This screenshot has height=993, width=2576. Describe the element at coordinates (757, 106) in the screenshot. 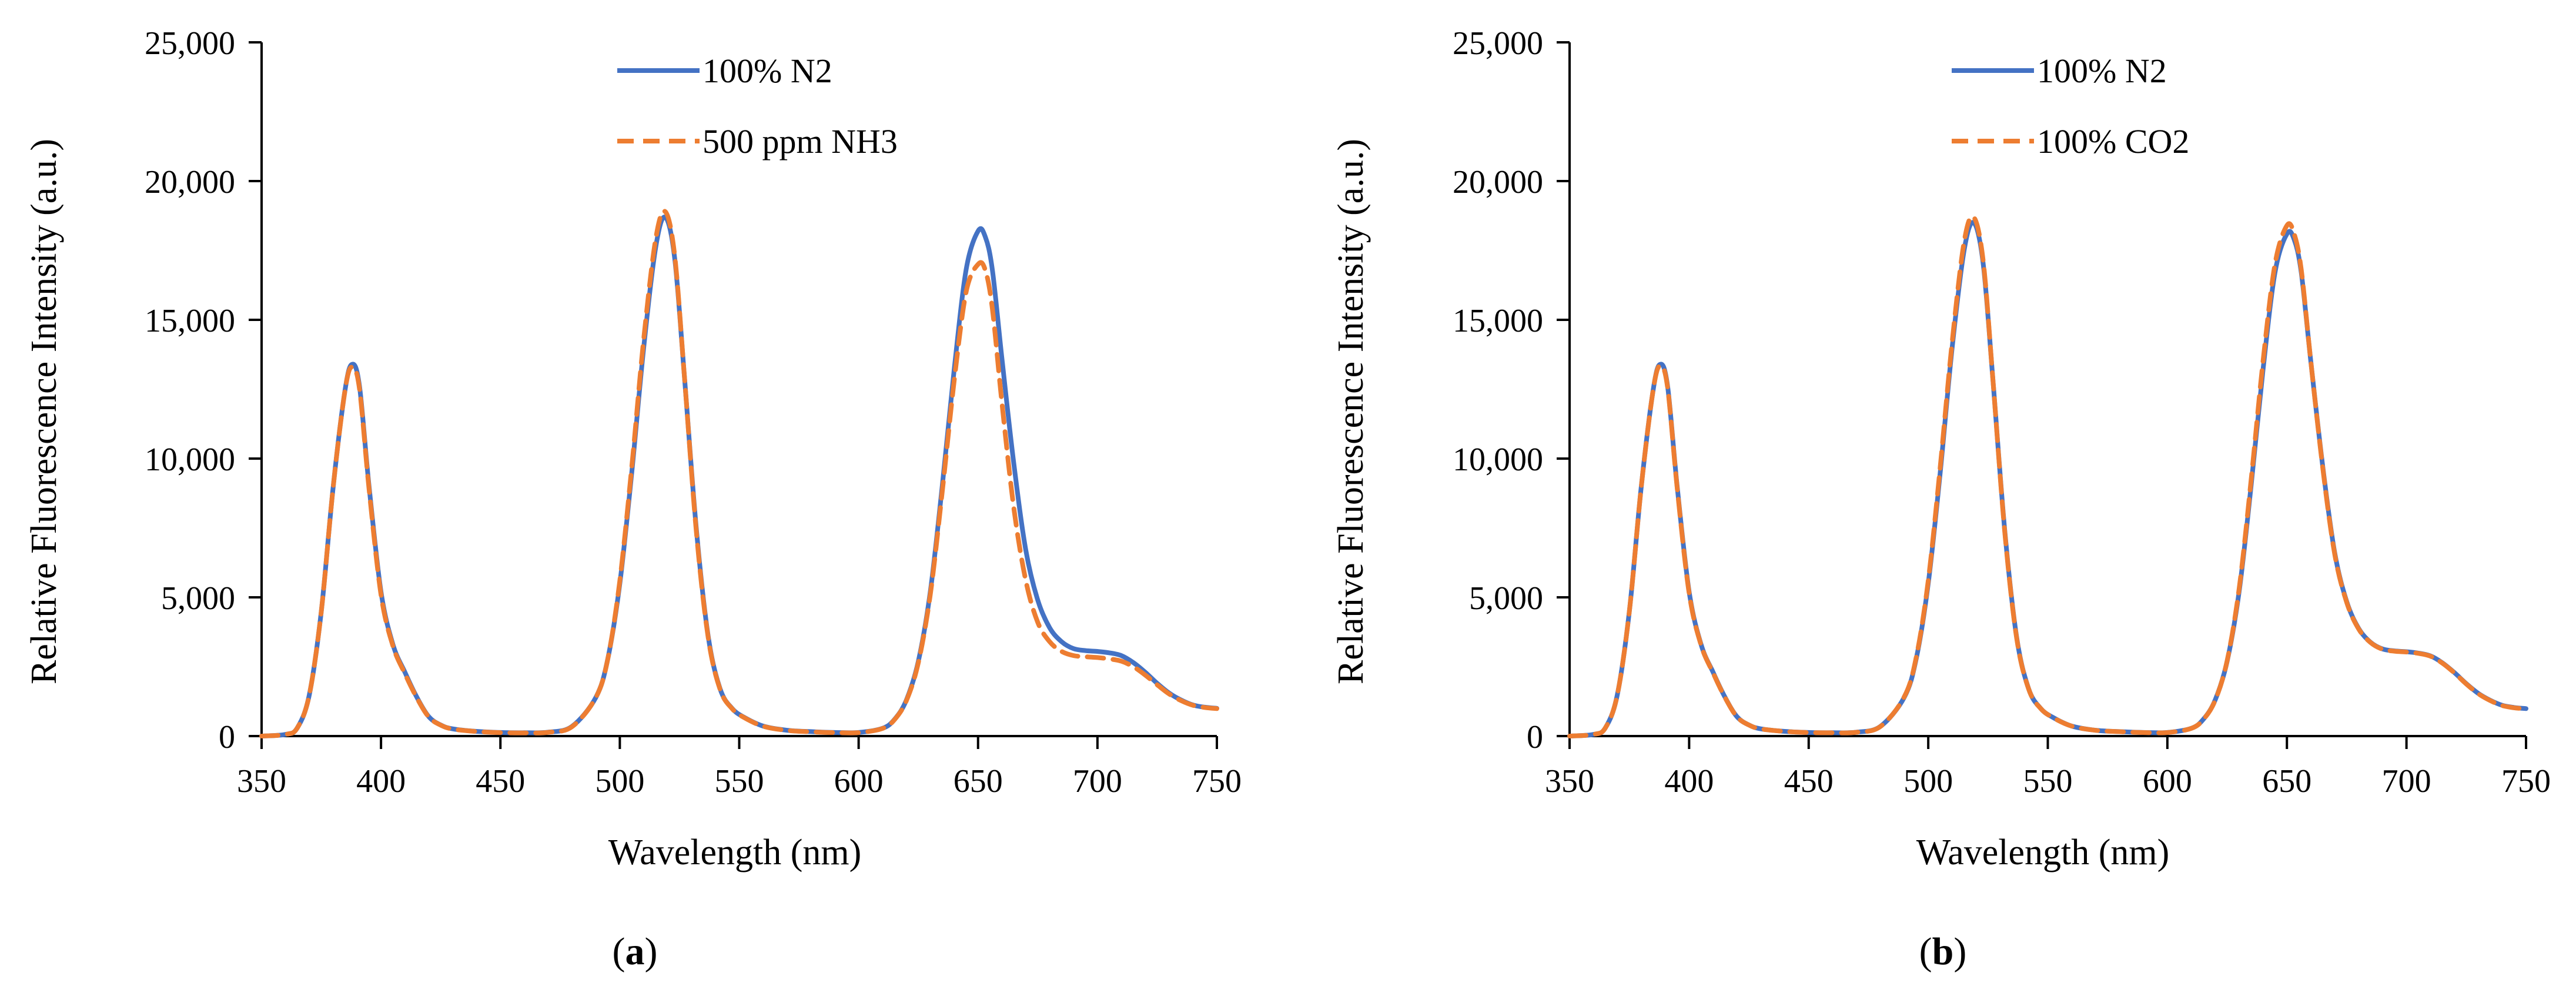

I see `legend: 100% N2 500 ppm NH3` at that location.